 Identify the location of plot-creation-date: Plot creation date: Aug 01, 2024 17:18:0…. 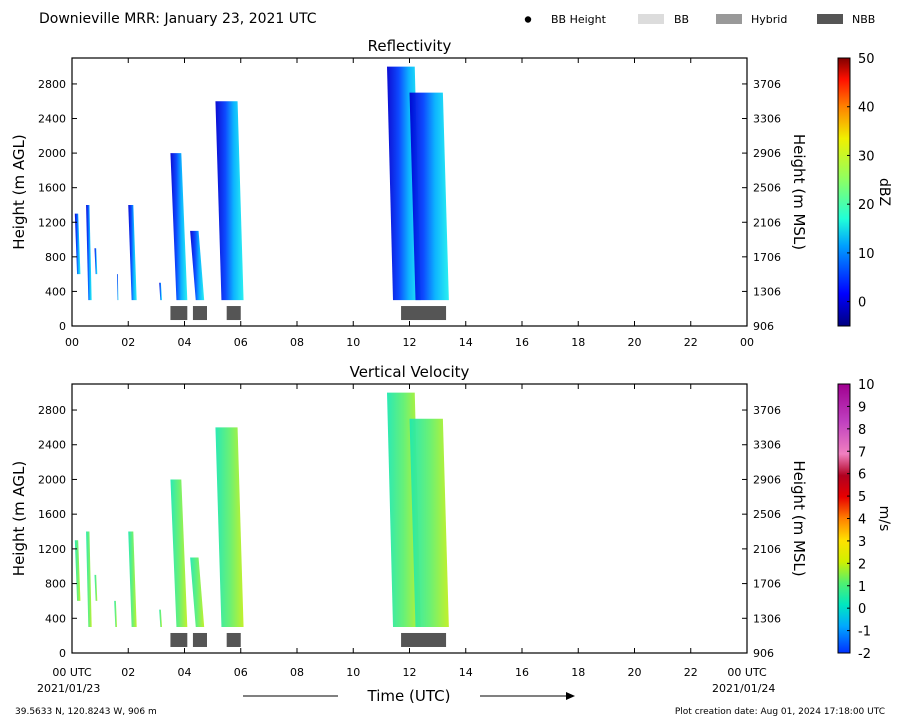
(780, 712).